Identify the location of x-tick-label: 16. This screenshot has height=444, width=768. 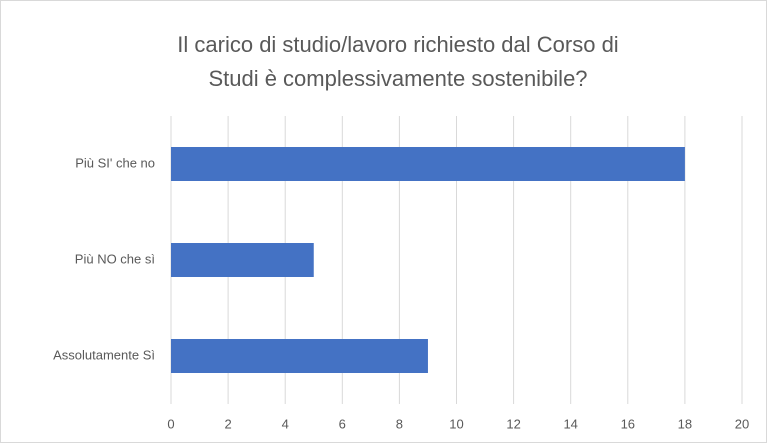
(628, 423).